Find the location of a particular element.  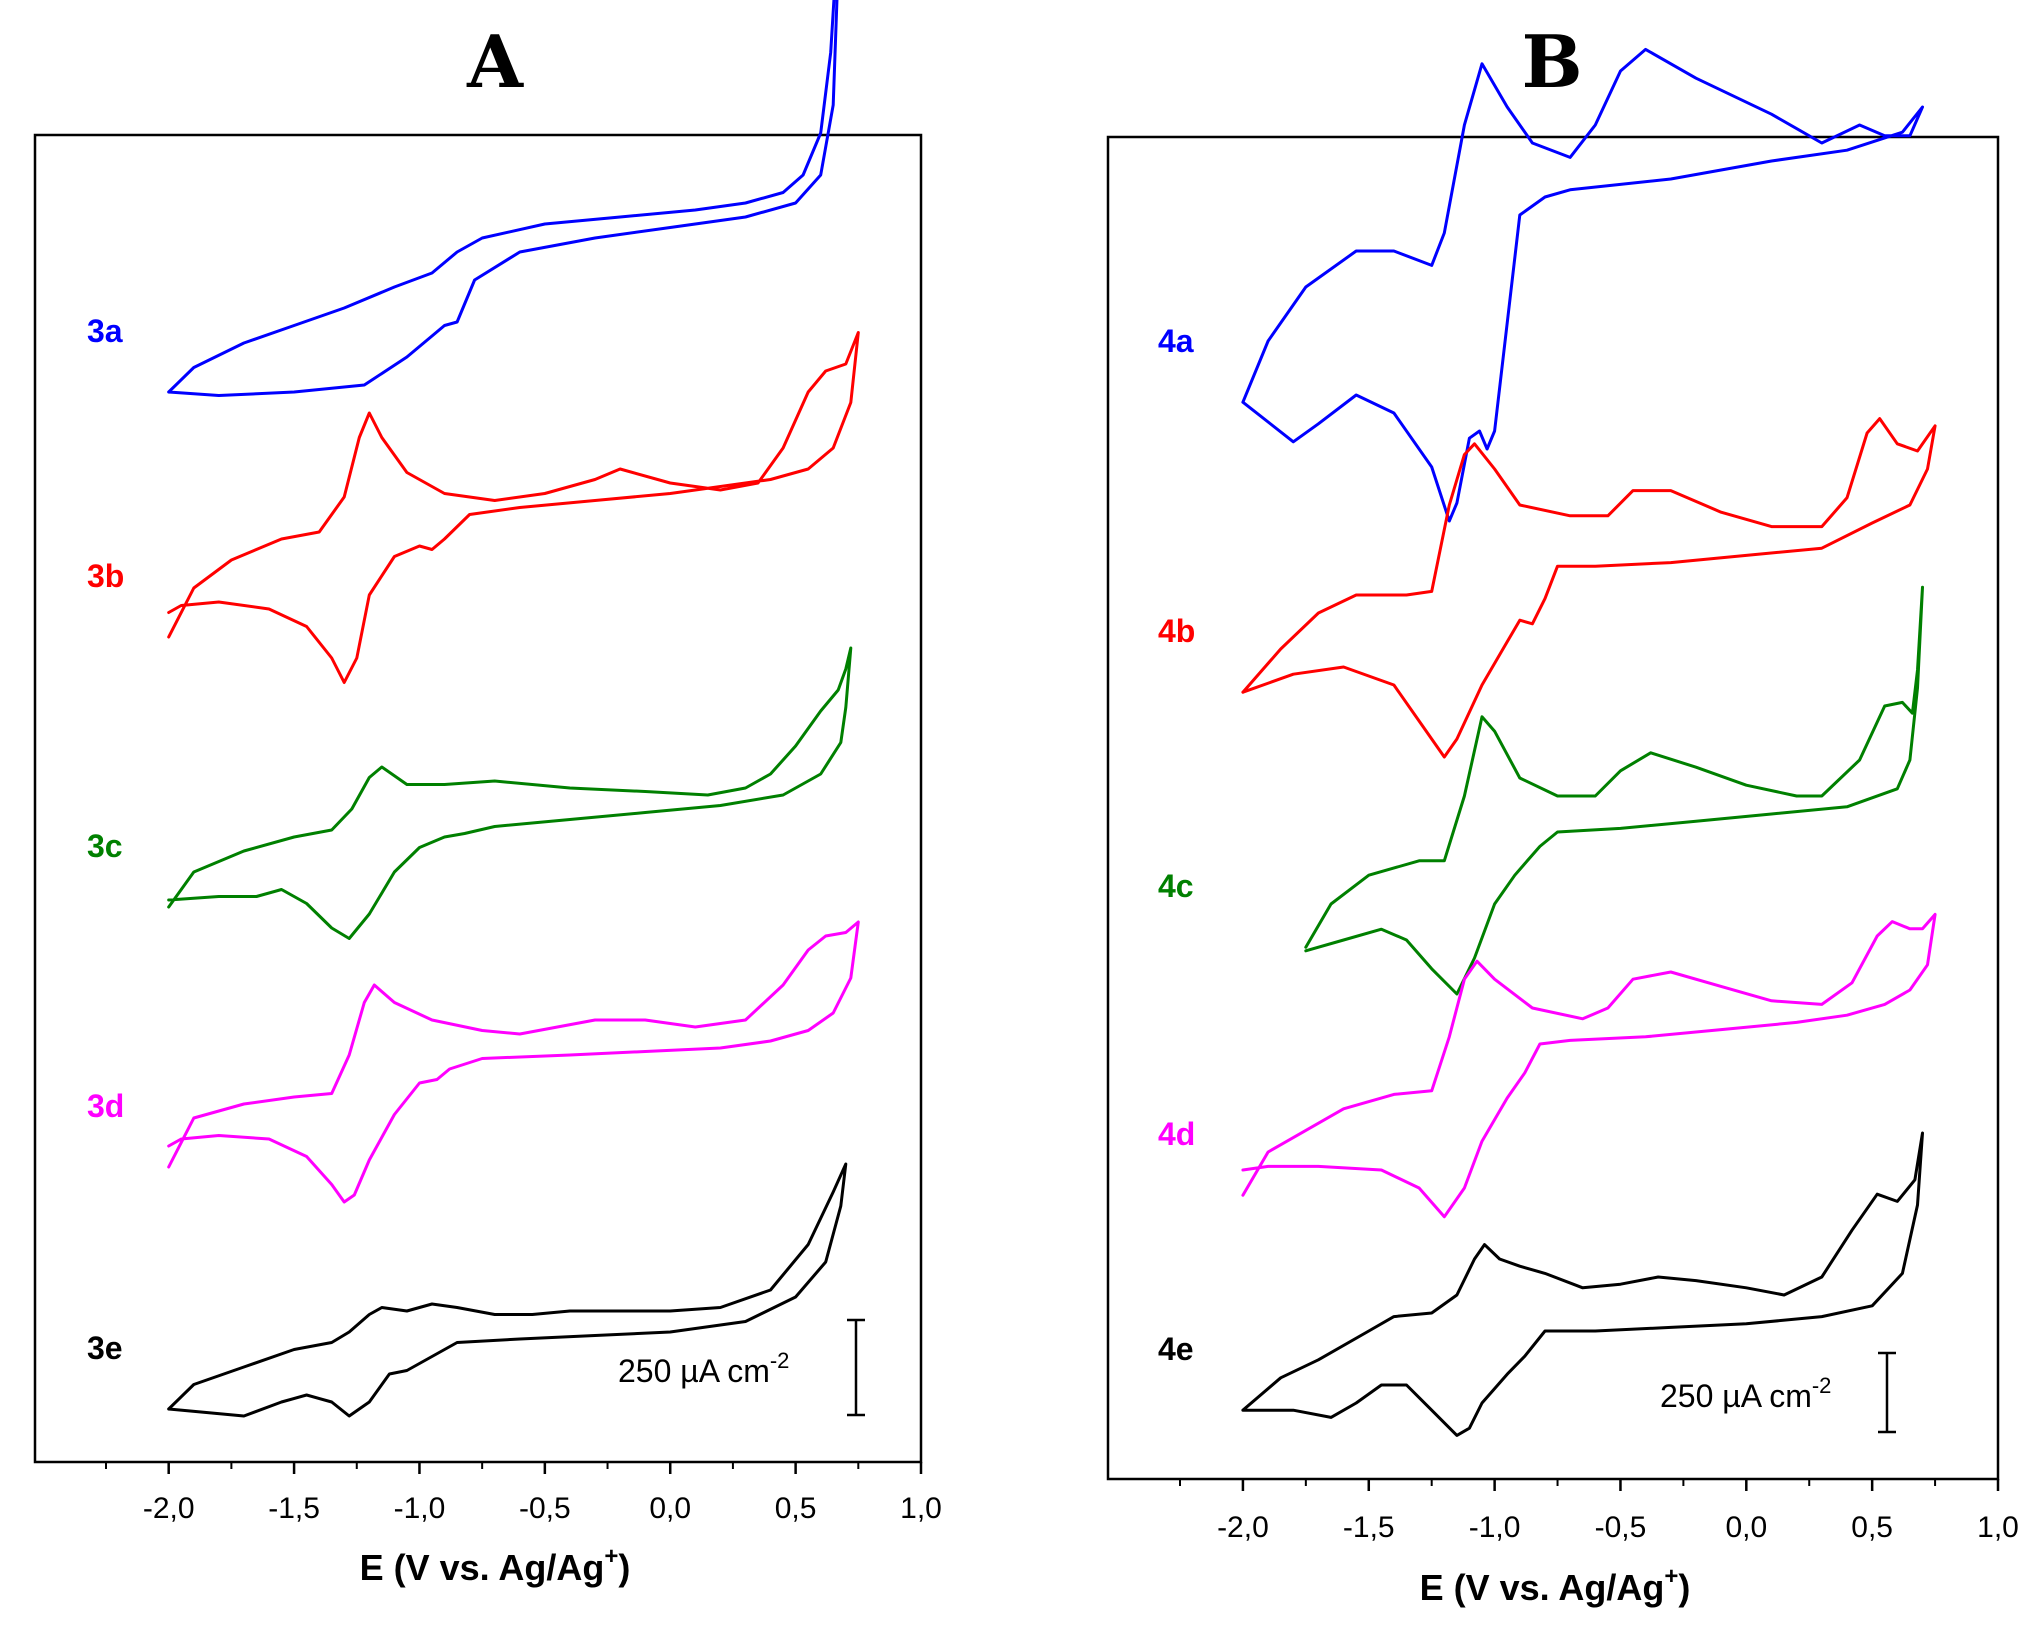

trace-label-4a: 4a is located at coordinates (1176, 341).